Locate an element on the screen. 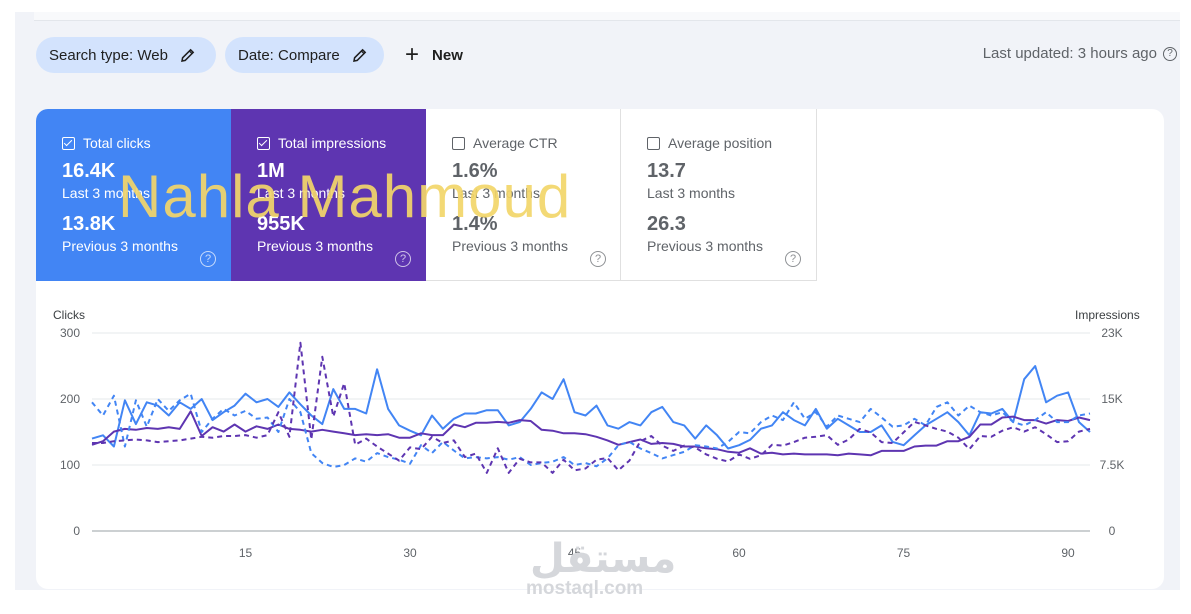 The image size is (1191, 614). x-tick-label: 15 is located at coordinates (246, 553).